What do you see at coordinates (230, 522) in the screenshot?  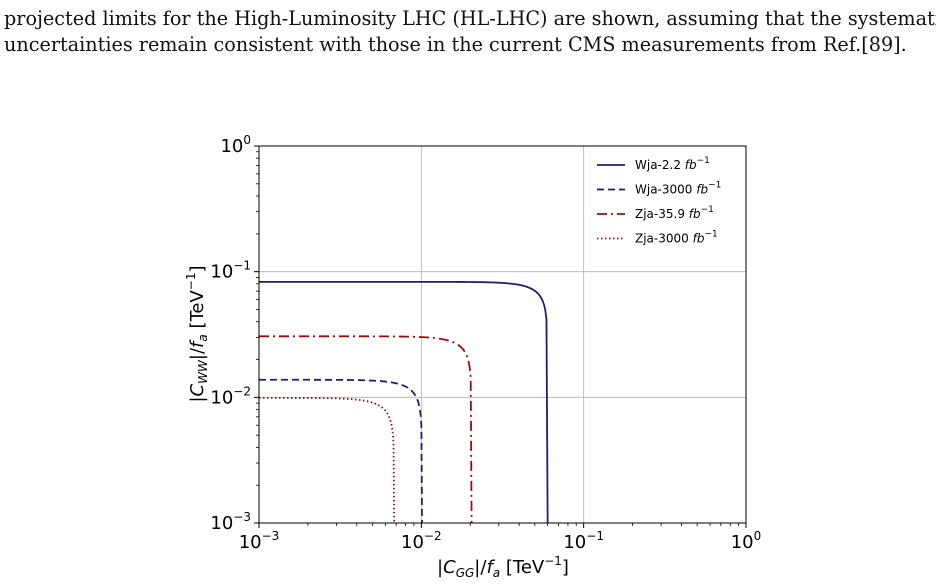 I see `y-tick-label: 10⁻³` at bounding box center [230, 522].